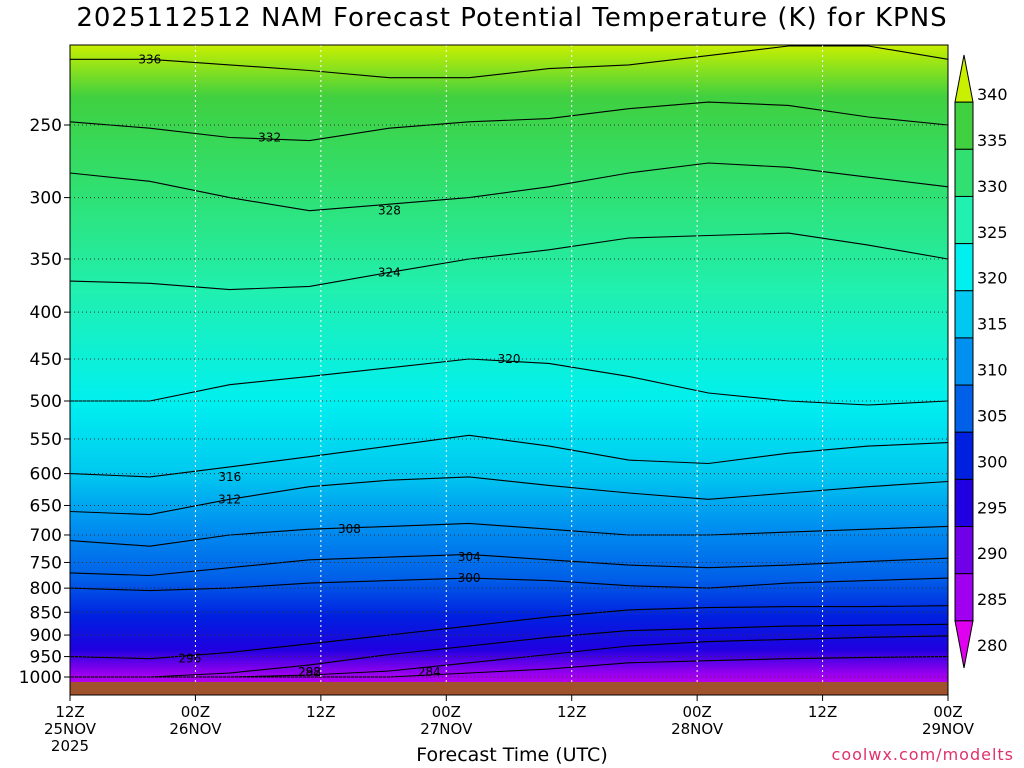 The height and width of the screenshot is (768, 1024). I want to click on colorbar-label: 325, so click(992, 232).